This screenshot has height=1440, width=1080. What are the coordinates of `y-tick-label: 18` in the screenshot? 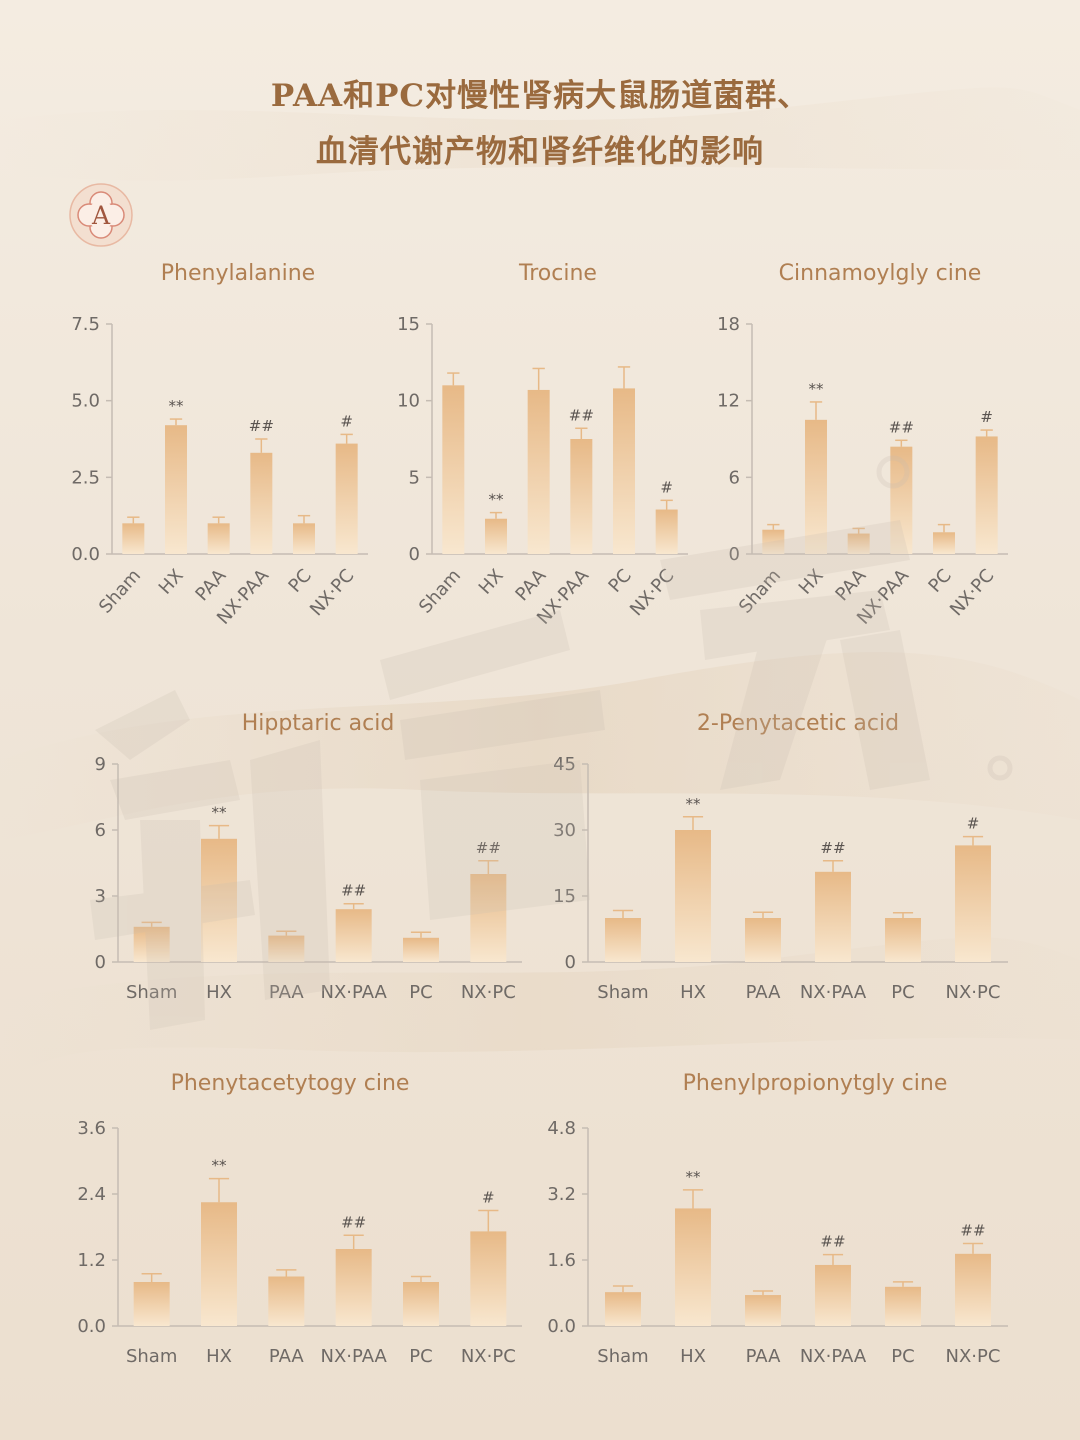 It's located at (728, 324).